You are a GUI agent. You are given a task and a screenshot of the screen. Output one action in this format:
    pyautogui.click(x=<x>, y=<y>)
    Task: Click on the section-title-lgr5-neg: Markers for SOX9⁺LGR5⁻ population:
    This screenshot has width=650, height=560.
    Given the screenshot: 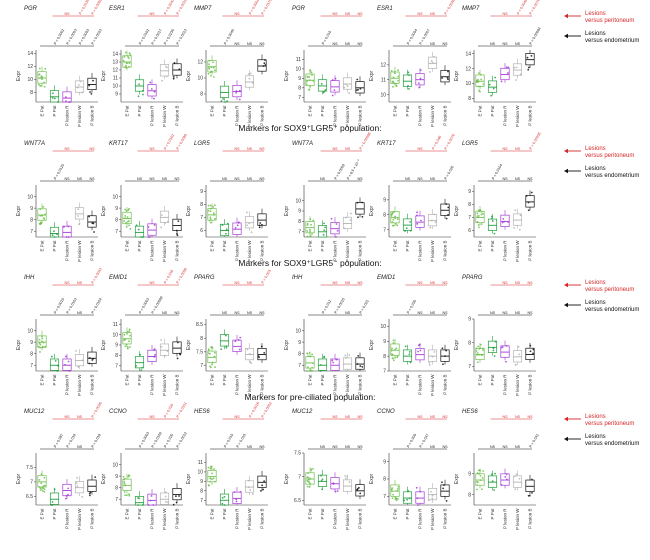 What is the action you would take?
    pyautogui.click(x=309, y=263)
    